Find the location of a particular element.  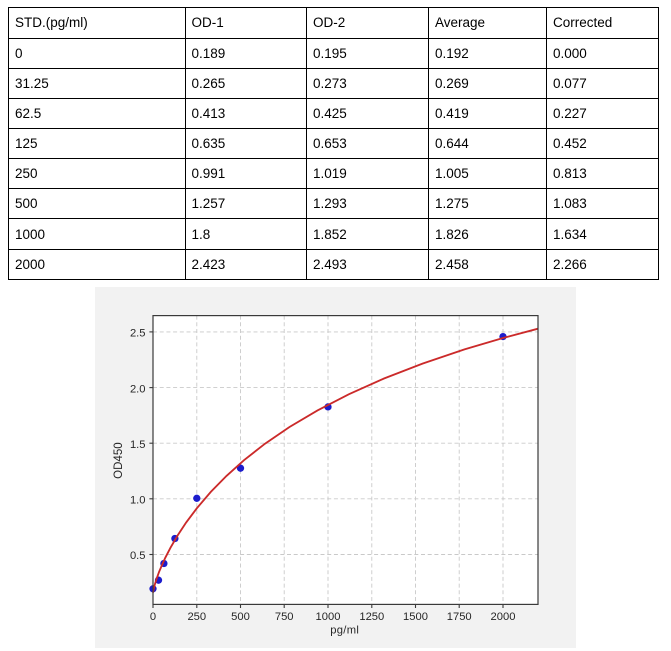

svg-text: 250 is located at coordinates (196, 617).